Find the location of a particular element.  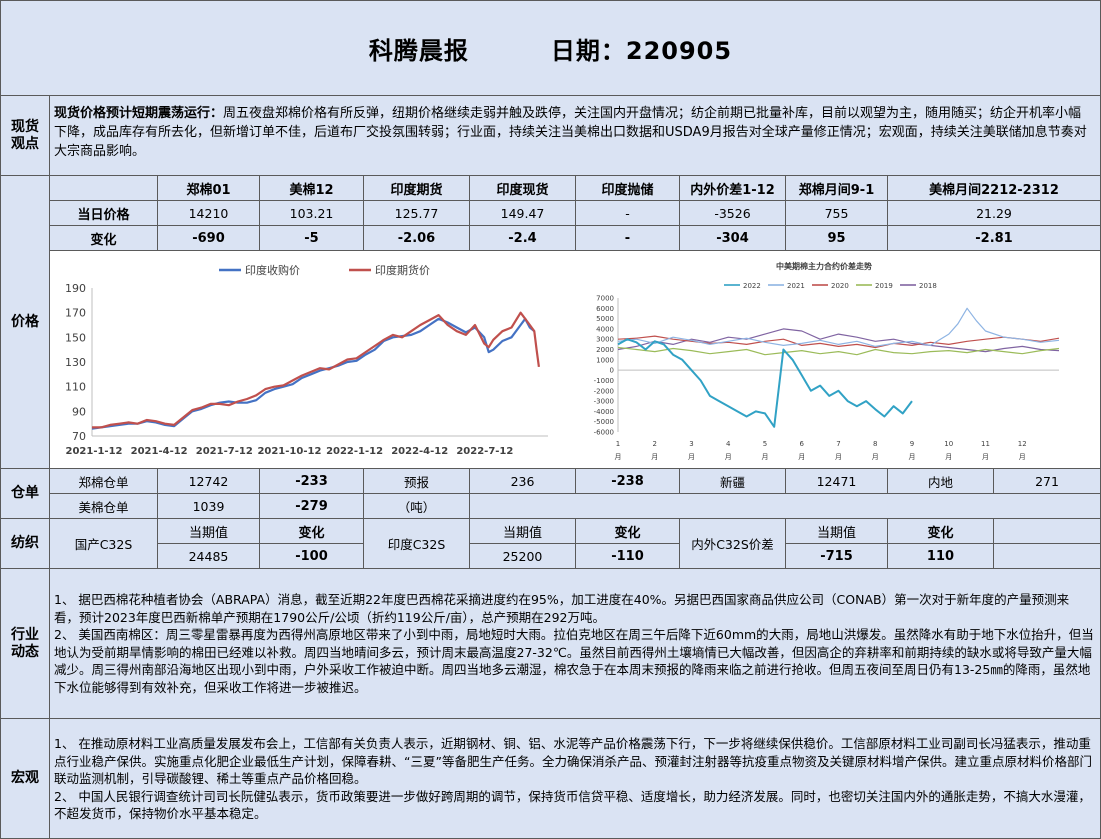

price-table-header: 美棉12 is located at coordinates (312, 188).